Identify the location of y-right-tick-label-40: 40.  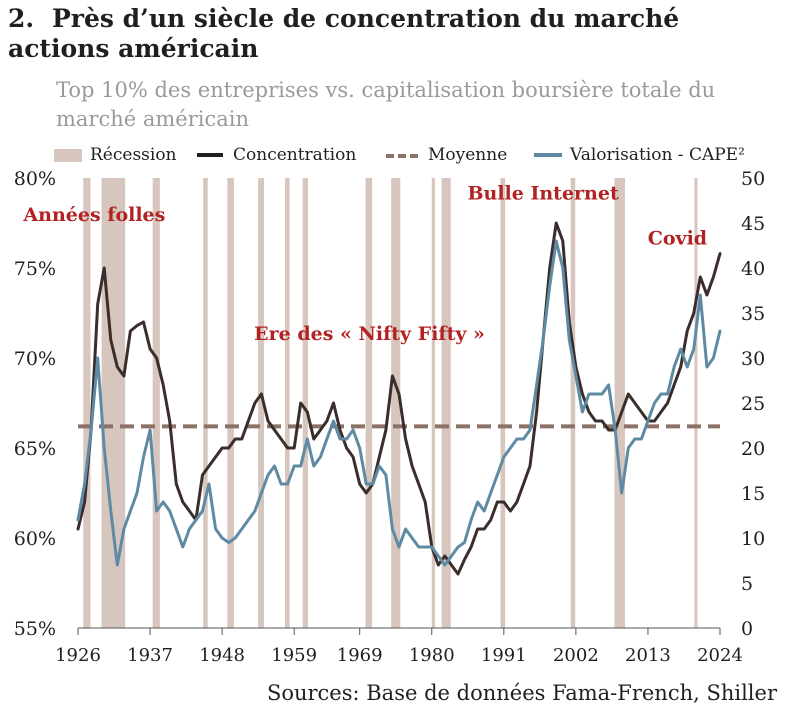
(753, 269).